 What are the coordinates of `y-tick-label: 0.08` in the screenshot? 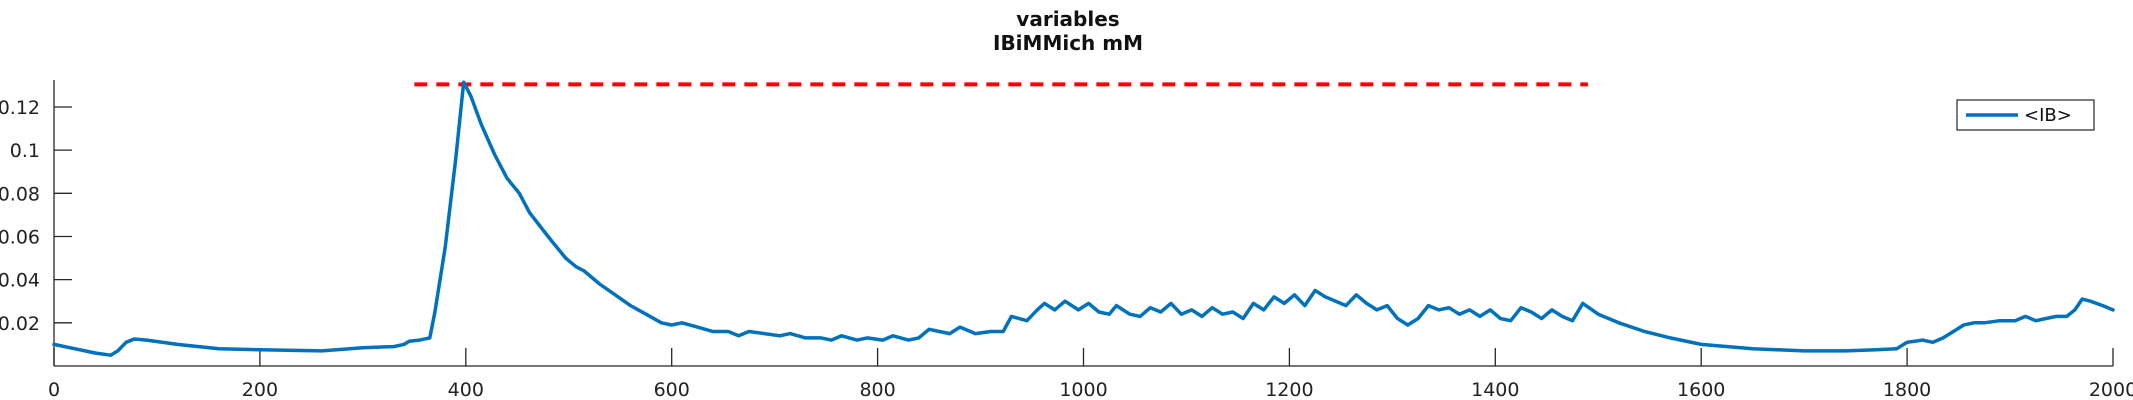 It's located at (20, 194).